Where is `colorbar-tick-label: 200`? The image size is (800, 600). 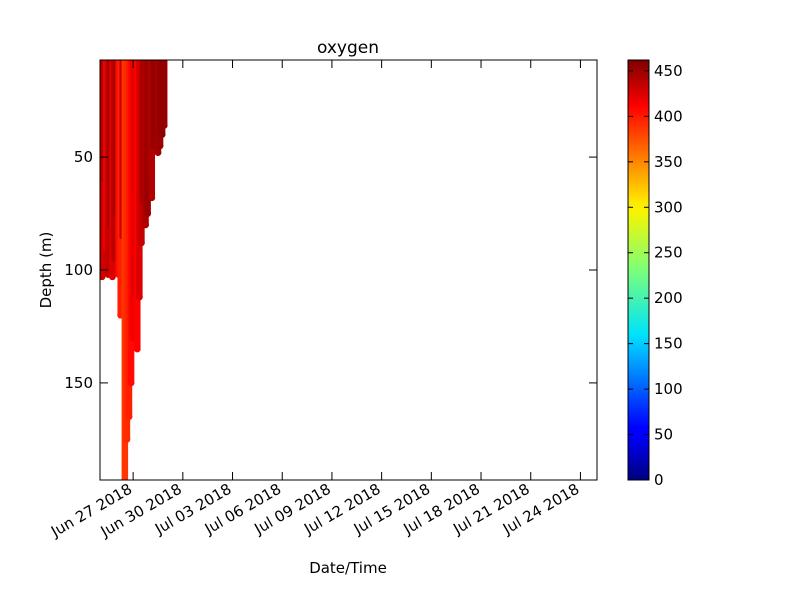 colorbar-tick-label: 200 is located at coordinates (668, 298).